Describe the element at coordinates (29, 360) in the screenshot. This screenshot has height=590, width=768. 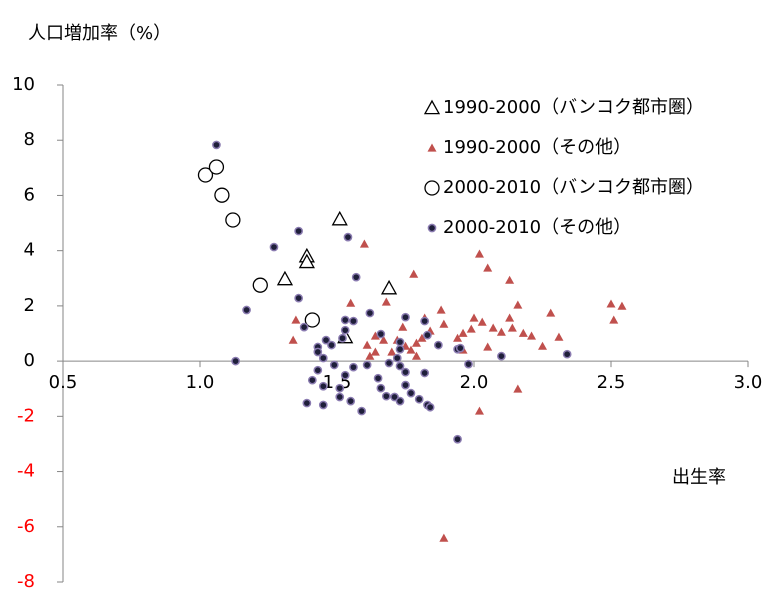
I see `y-tick-label: 0` at that location.